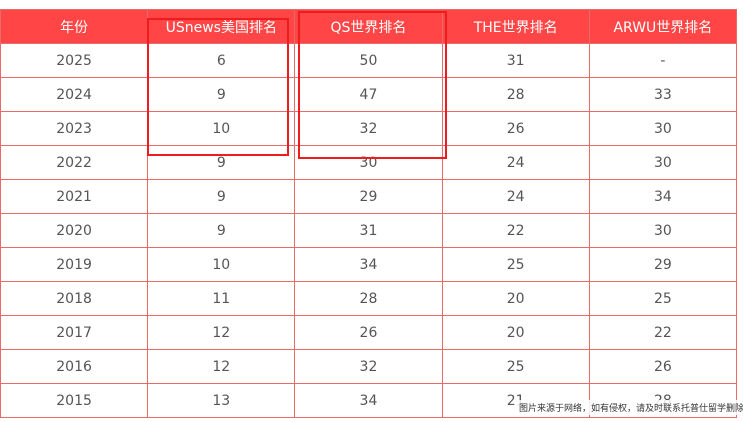 The height and width of the screenshot is (422, 743). Describe the element at coordinates (74, 332) in the screenshot. I see `cell-year: 2017` at that location.